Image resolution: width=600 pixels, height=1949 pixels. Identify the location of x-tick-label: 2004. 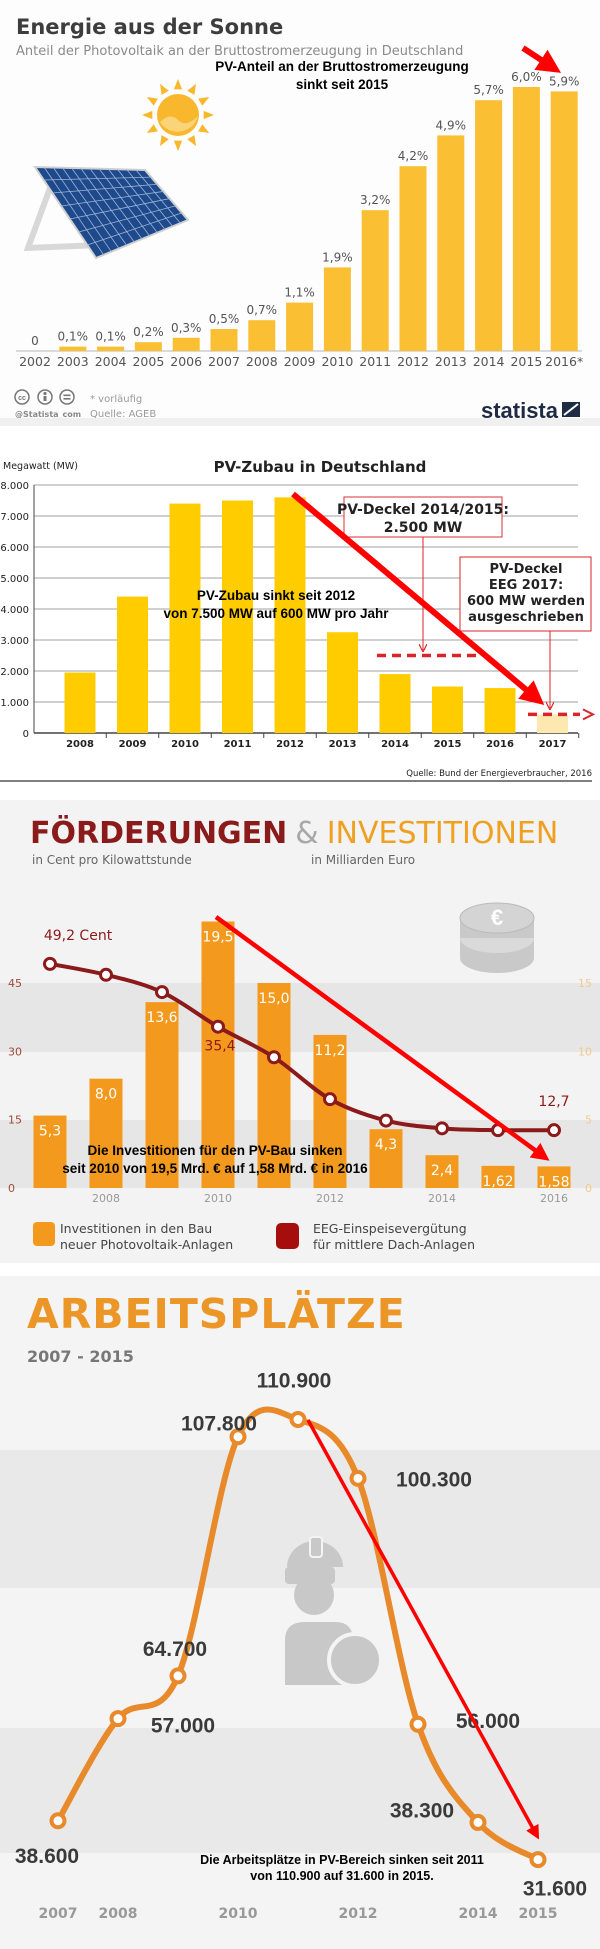
(111, 361).